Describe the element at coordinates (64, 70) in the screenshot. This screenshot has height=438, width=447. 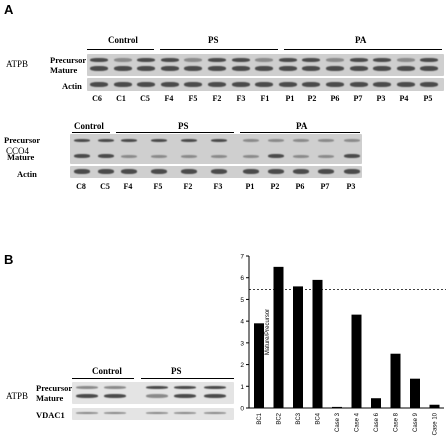
I see `atpb-mature-label: Mature` at that location.